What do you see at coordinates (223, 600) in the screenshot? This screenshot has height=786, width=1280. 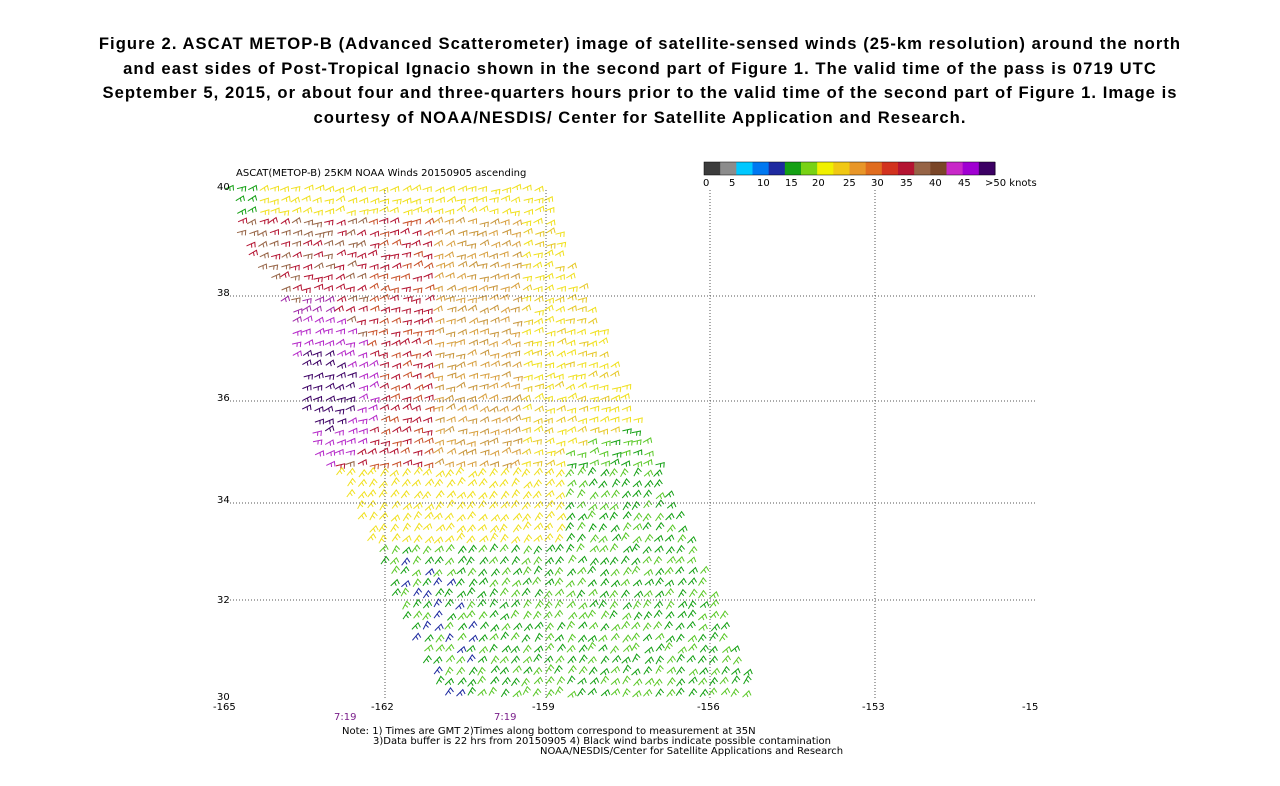 I see `lat-label-32: 32` at bounding box center [223, 600].